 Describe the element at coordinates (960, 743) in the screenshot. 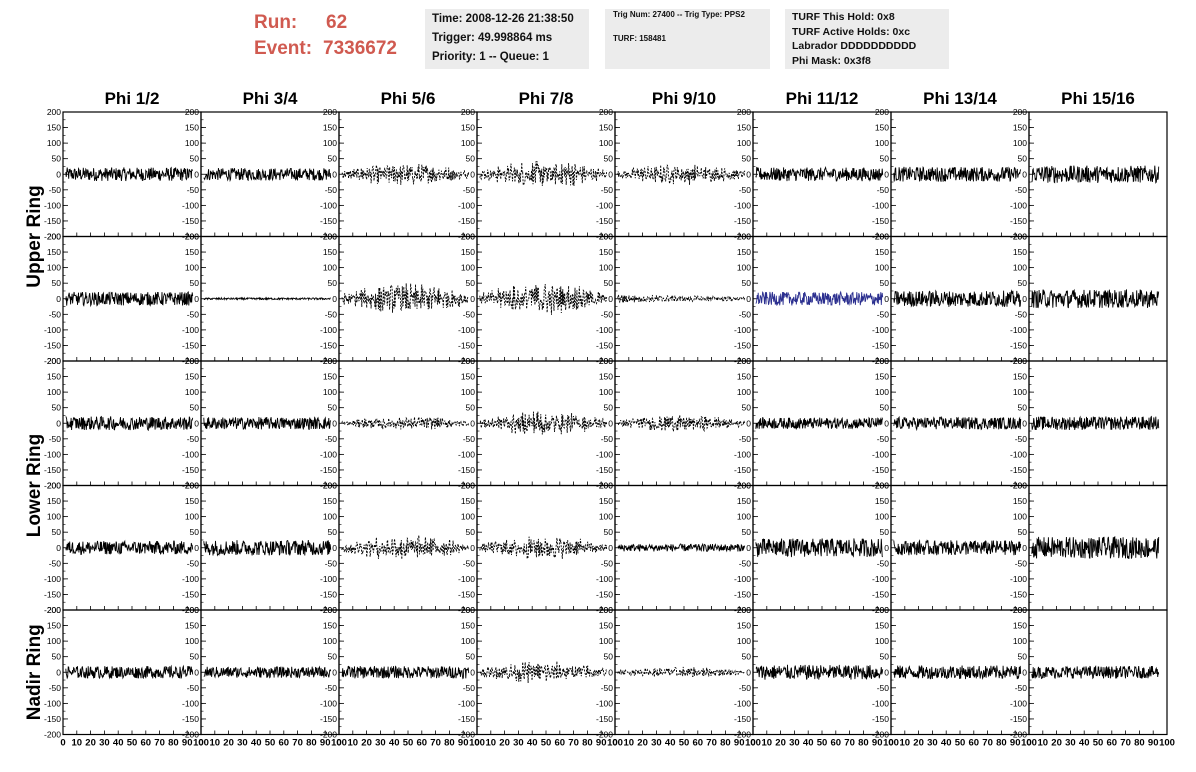

I see `x-tick-label: 50` at that location.